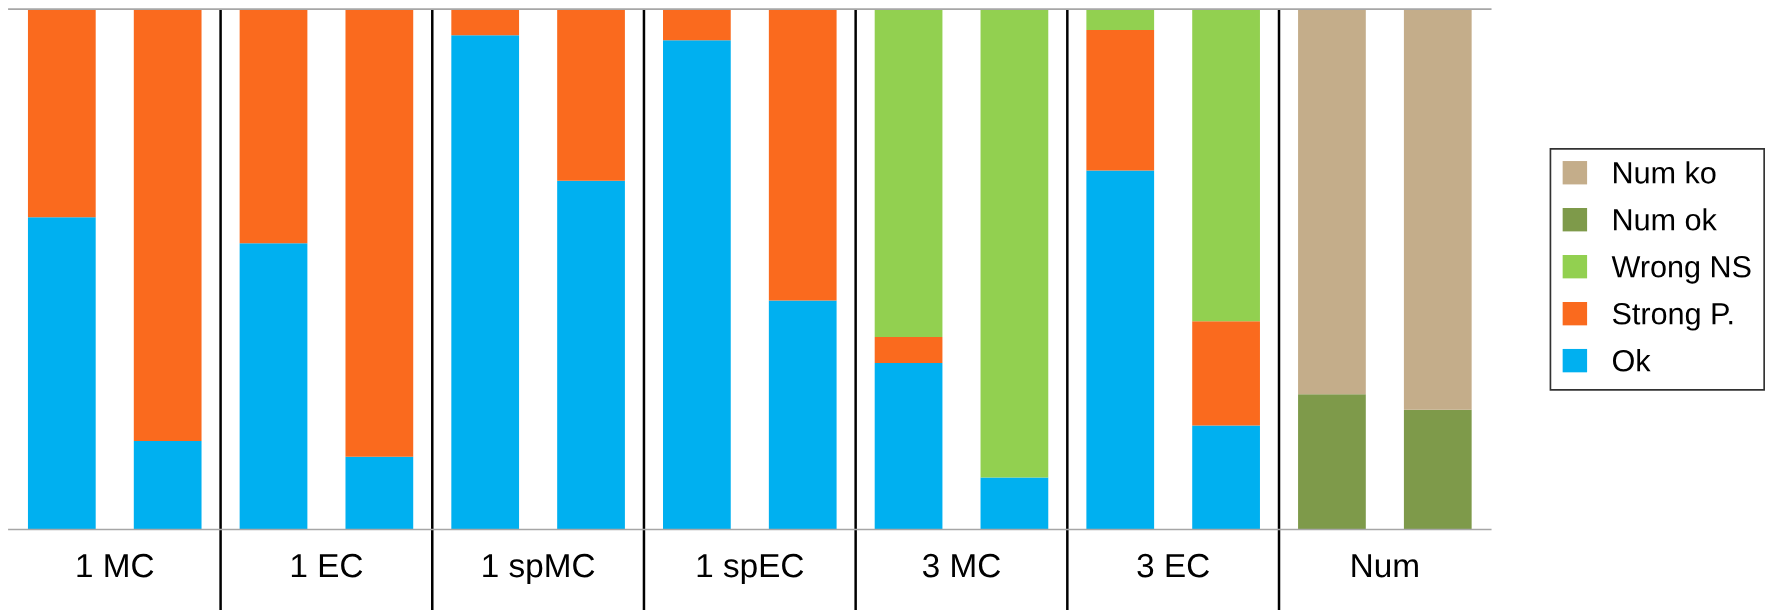 The height and width of the screenshot is (610, 1781). I want to click on text: 3 EC, so click(1173, 565).